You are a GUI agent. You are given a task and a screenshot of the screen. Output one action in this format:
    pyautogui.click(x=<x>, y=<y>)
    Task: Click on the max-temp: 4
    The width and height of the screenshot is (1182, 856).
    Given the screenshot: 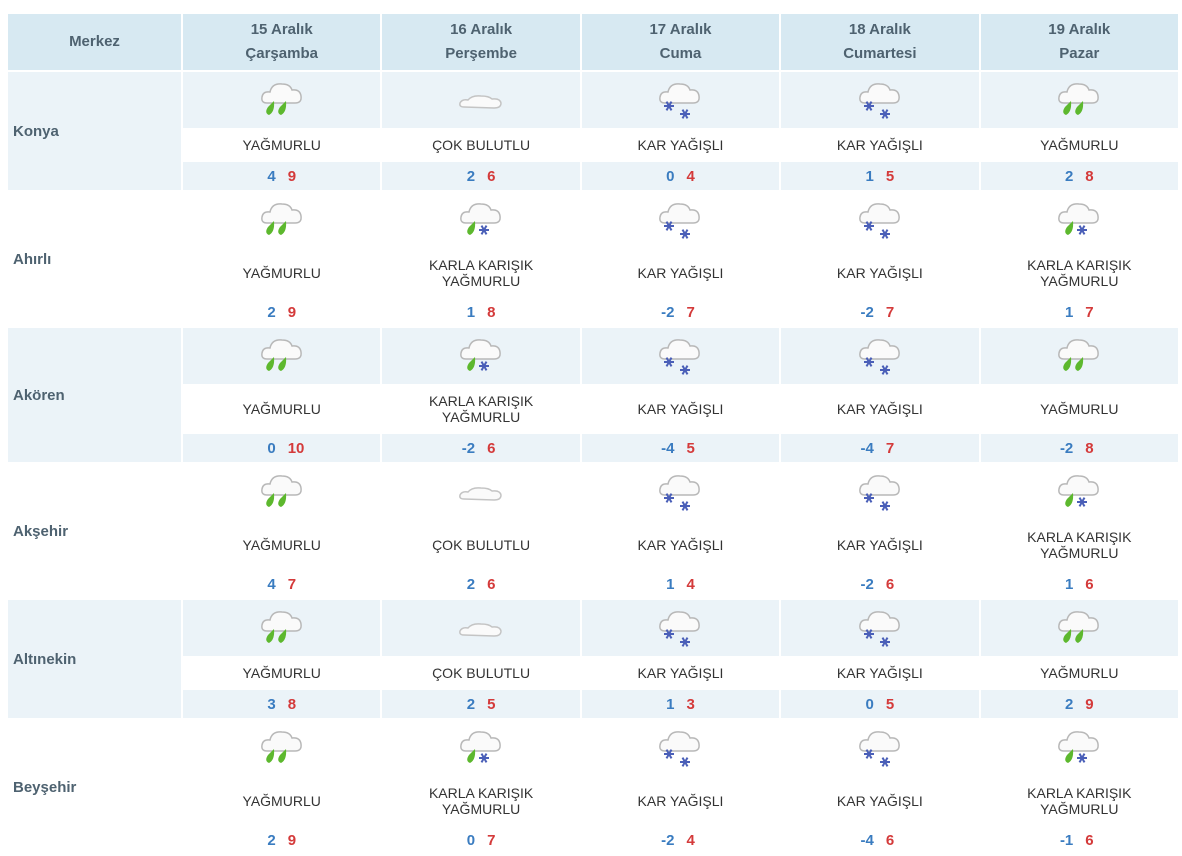 What is the action you would take?
    pyautogui.click(x=690, y=584)
    